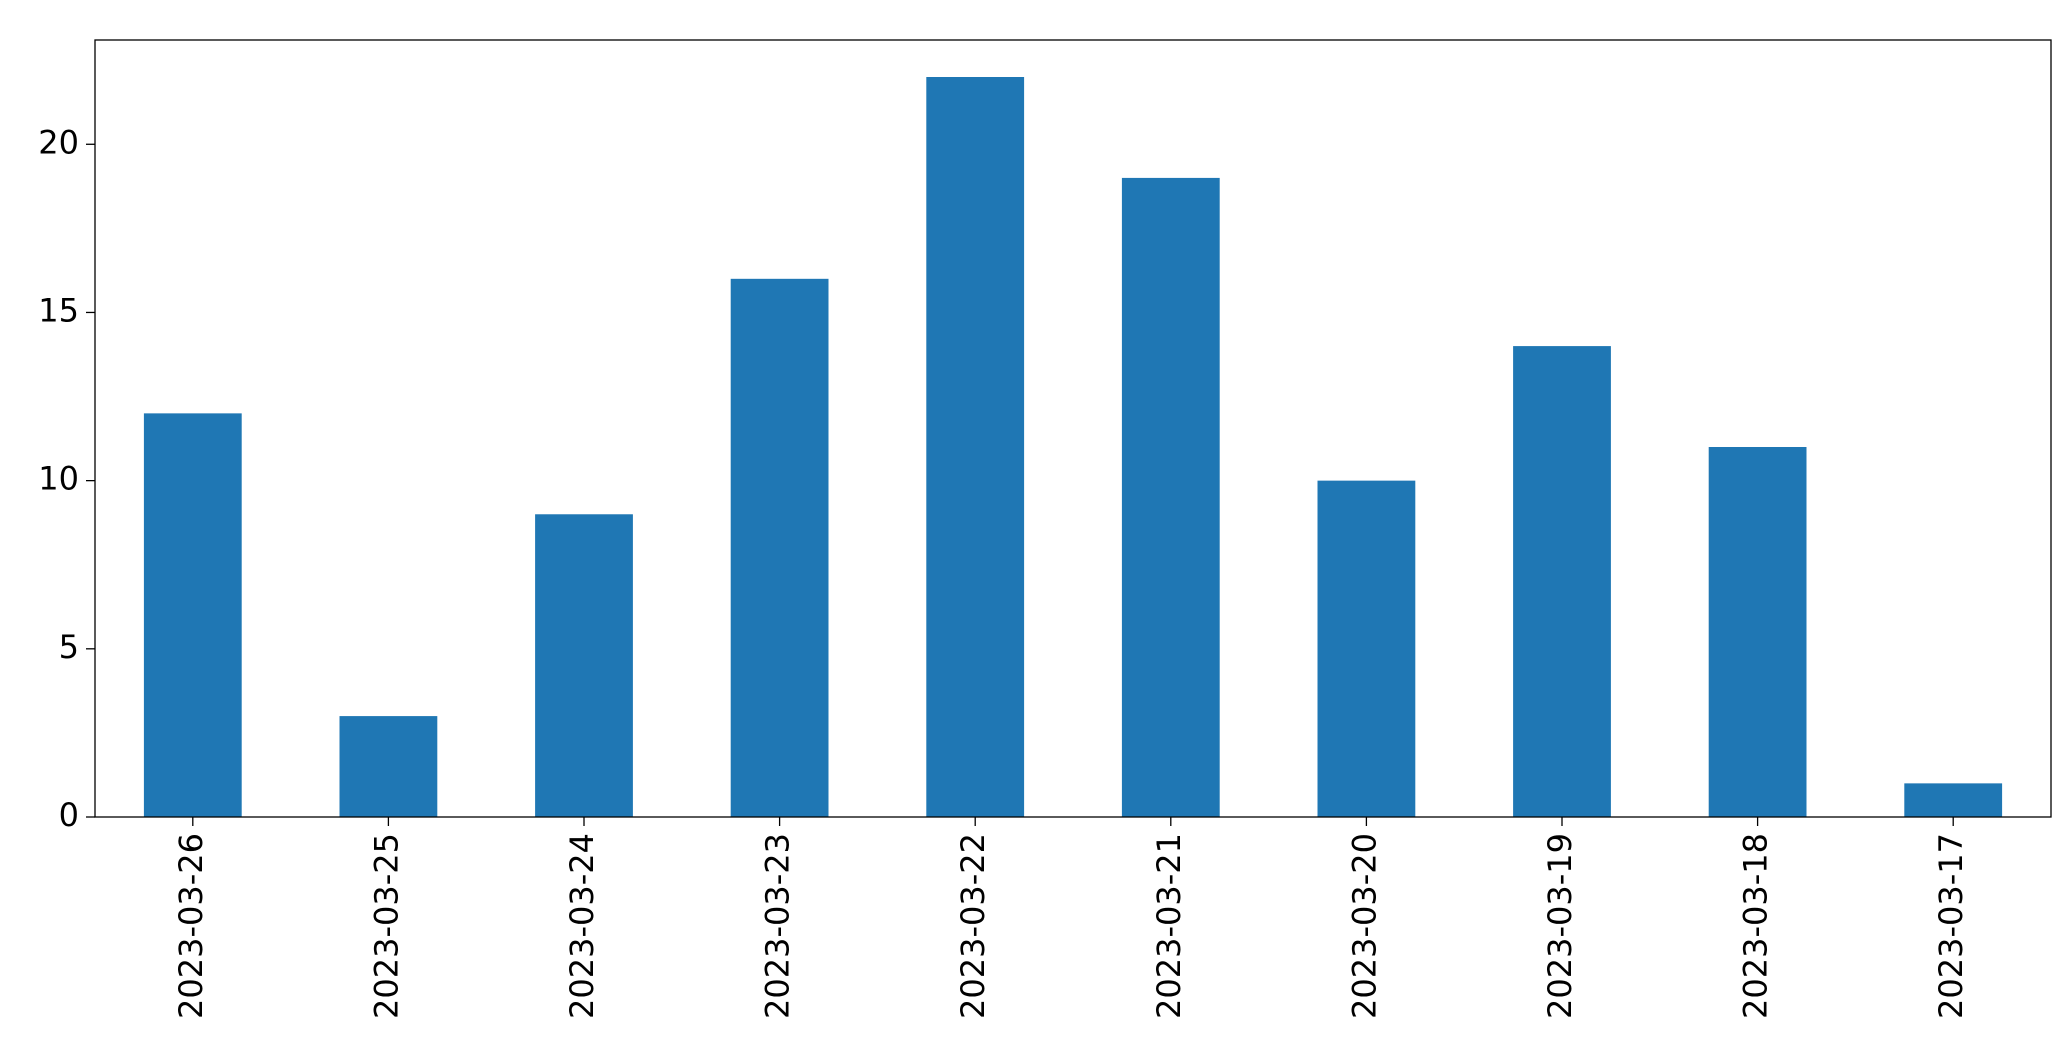 The image size is (2071, 1061). What do you see at coordinates (58, 310) in the screenshot?
I see `y-tick-label: 15` at bounding box center [58, 310].